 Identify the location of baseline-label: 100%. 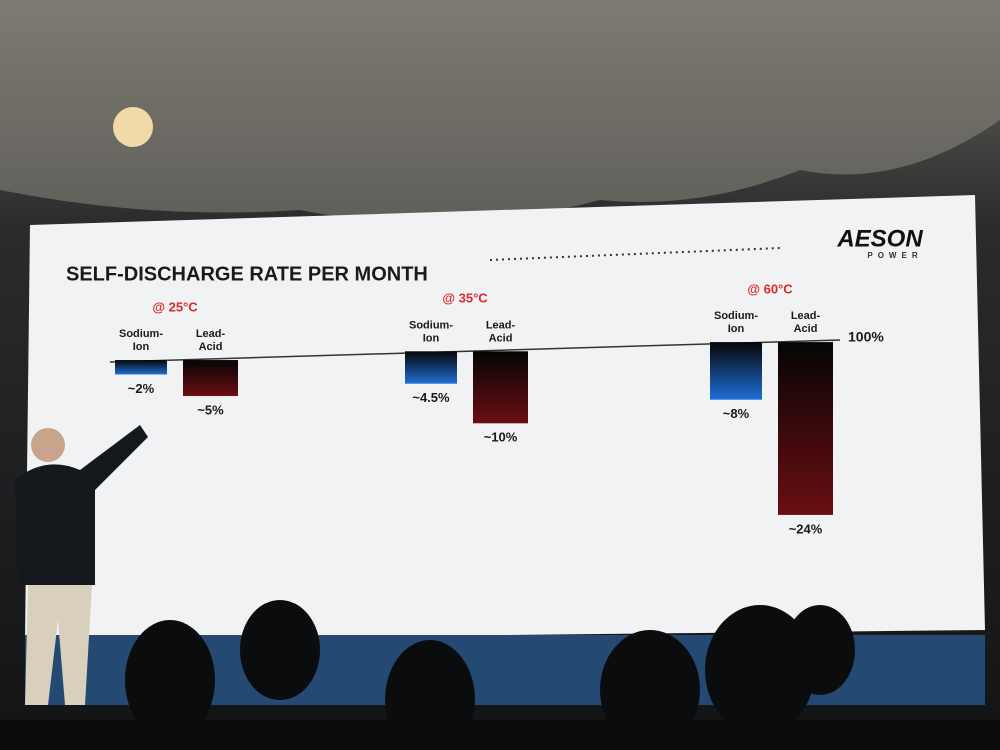
(866, 337).